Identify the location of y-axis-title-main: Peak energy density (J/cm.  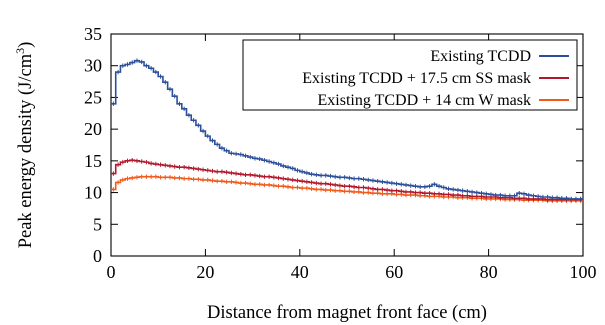
(26, 150).